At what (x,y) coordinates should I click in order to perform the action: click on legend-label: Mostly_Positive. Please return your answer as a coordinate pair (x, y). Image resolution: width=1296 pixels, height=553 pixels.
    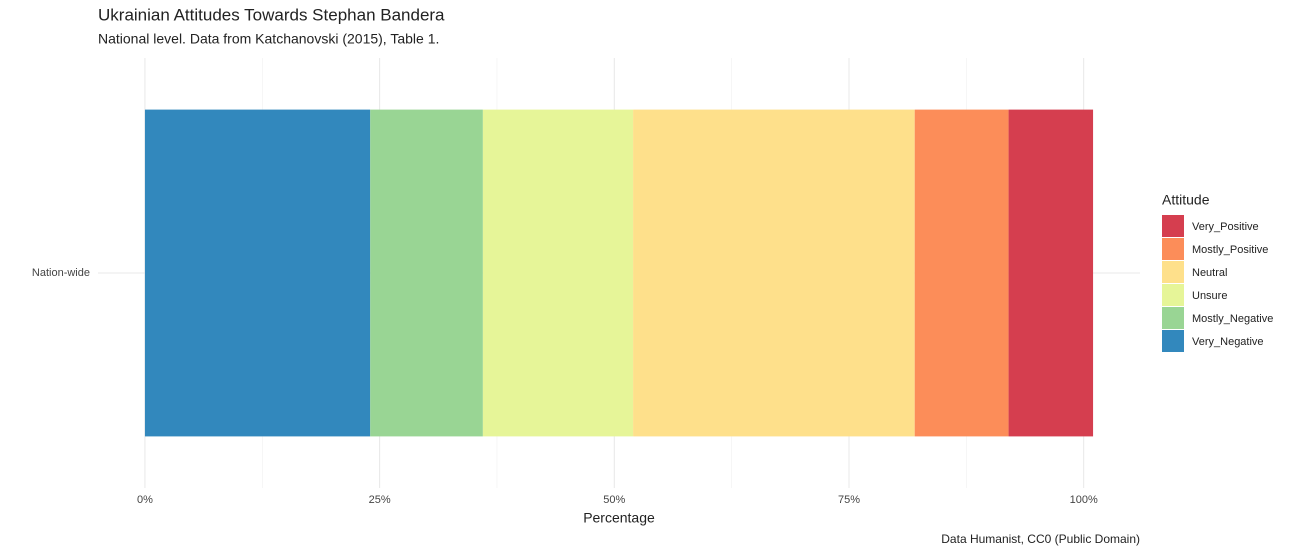
    Looking at the image, I should click on (1230, 250).